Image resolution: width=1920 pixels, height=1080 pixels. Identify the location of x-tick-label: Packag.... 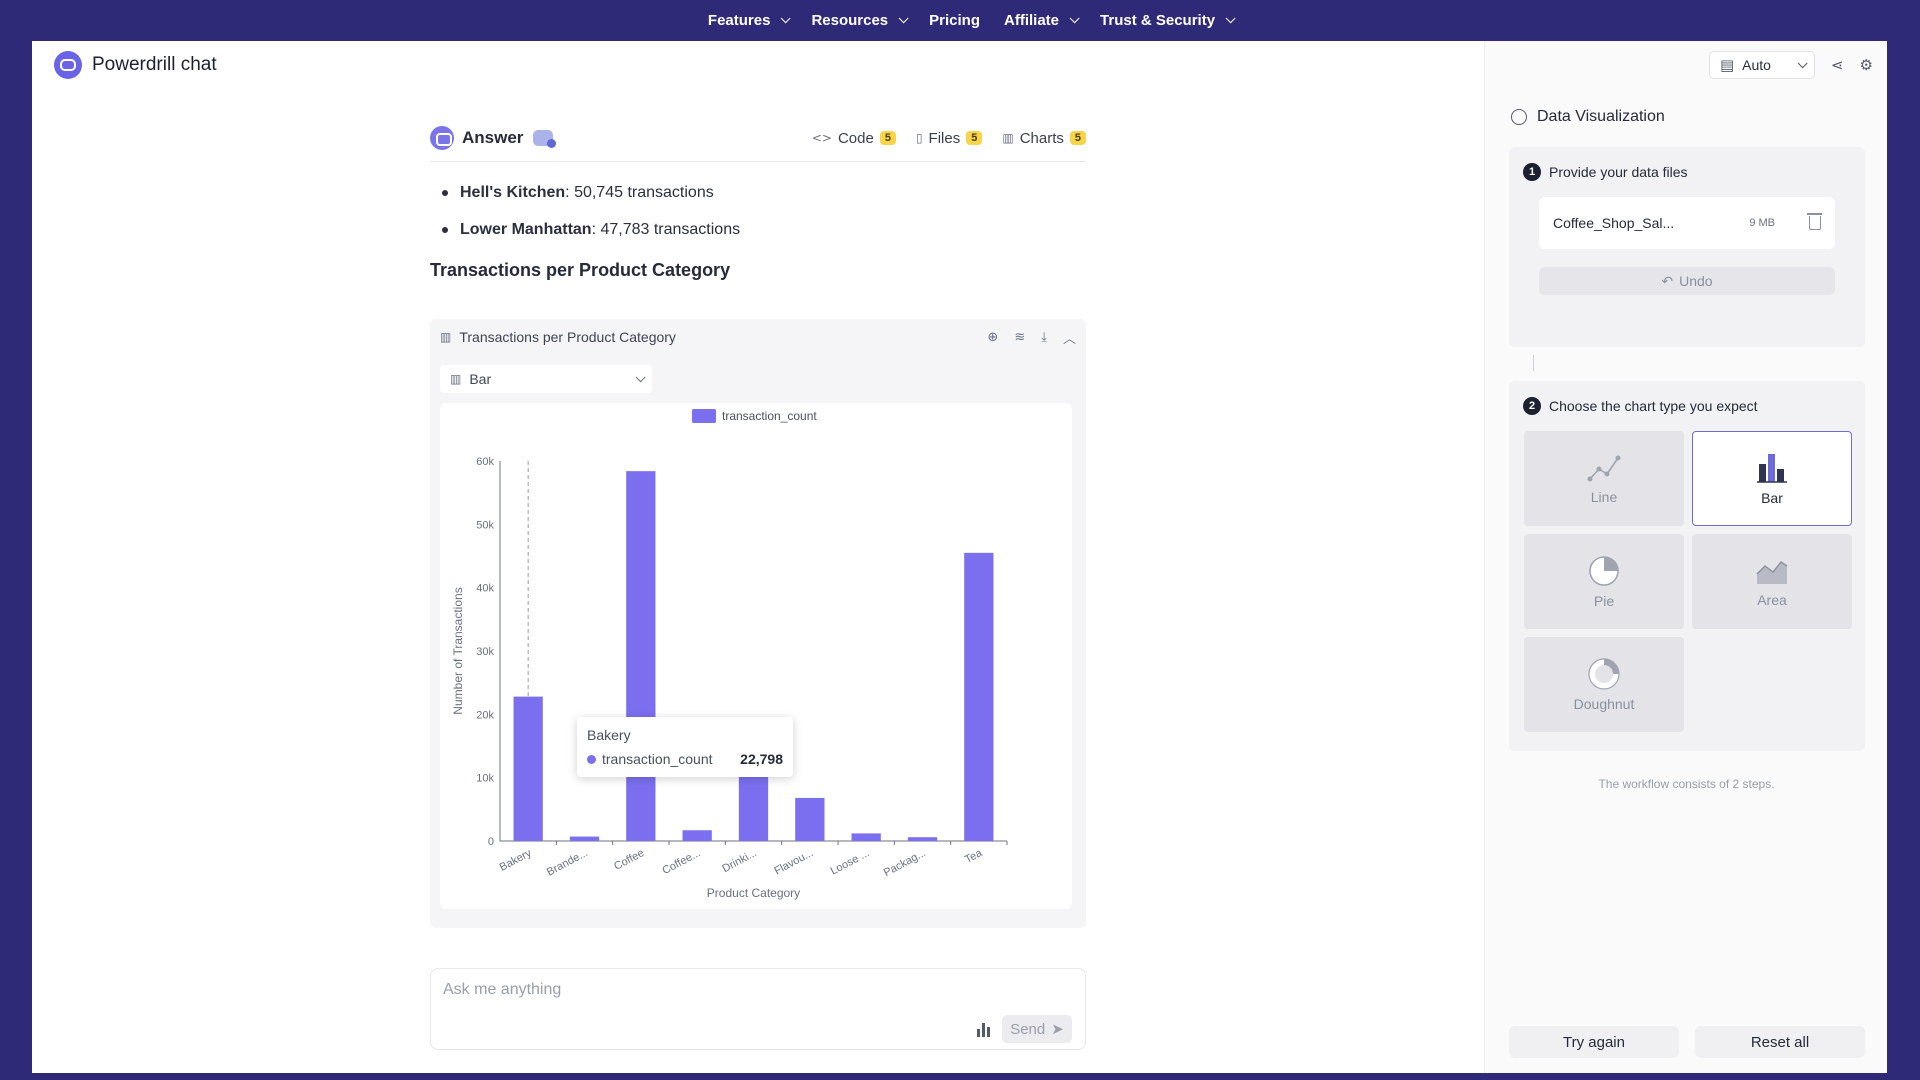
(905, 863).